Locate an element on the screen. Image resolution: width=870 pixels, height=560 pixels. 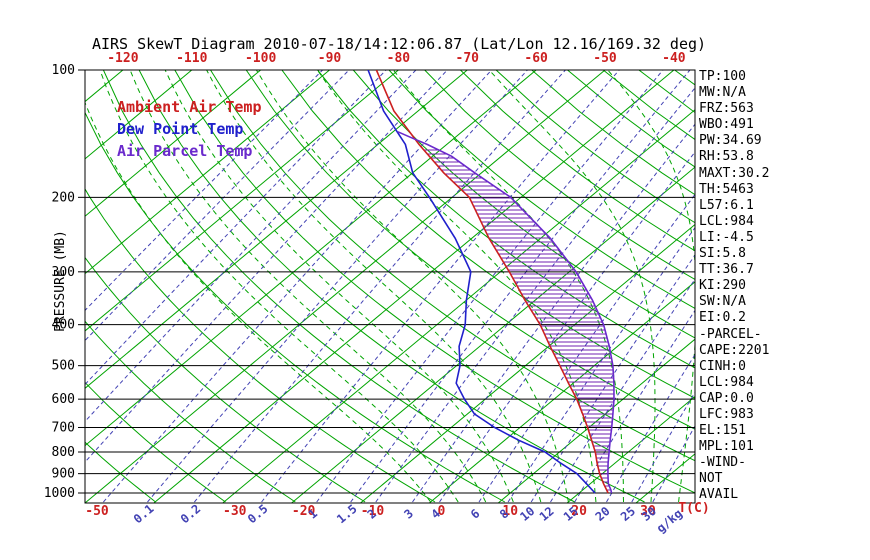
mixing-ratio-label: 20 is located at coordinates (603, 514).